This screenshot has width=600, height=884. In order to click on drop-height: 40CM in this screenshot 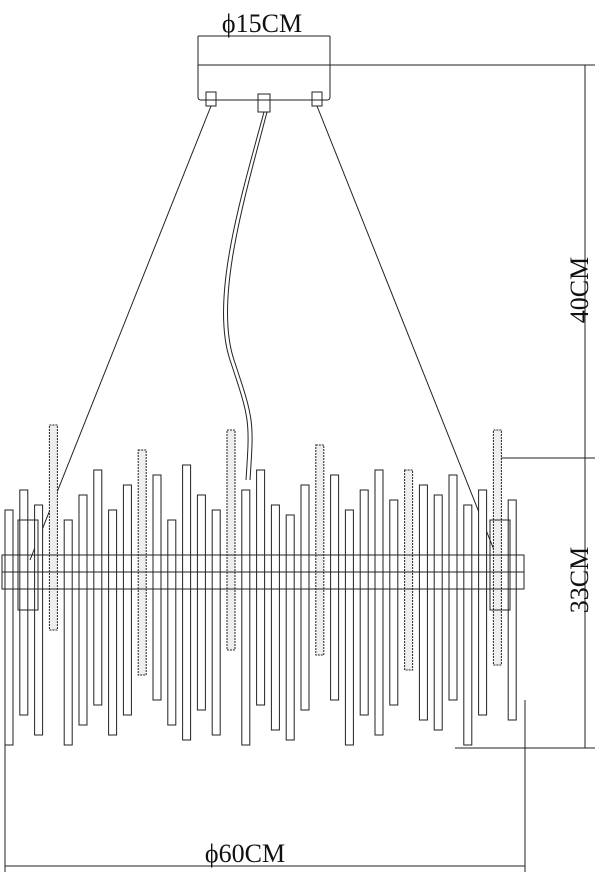, I will do `click(579, 290)`.